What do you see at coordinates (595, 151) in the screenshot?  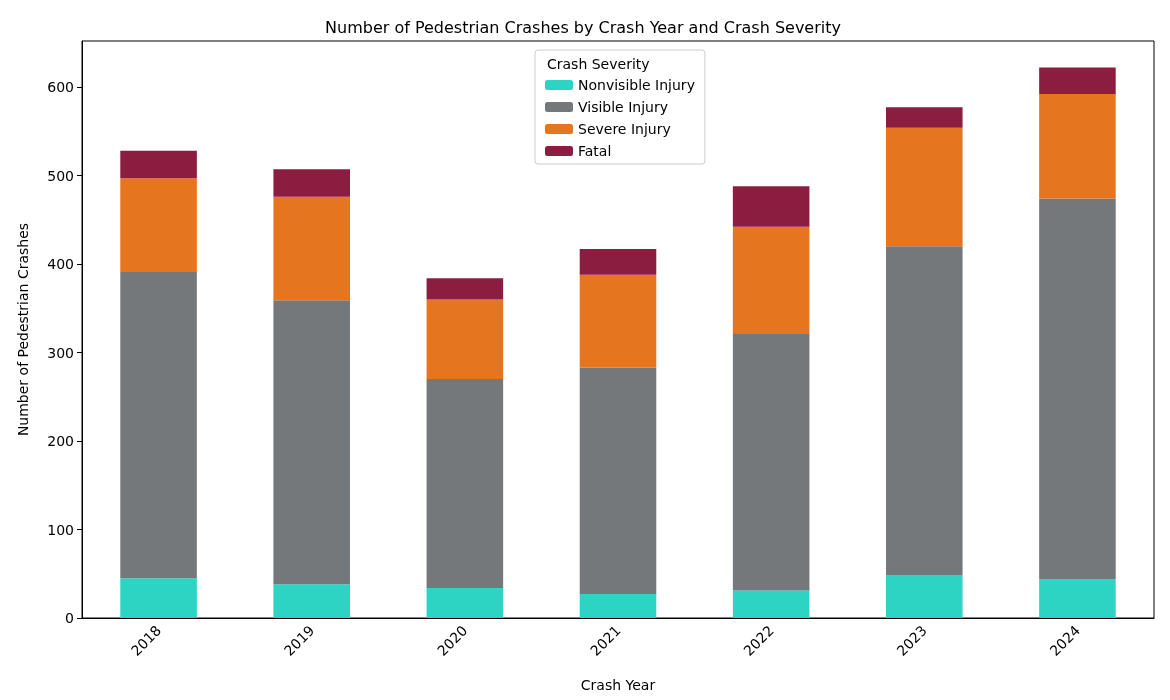 I see `legend-label: Fatal` at bounding box center [595, 151].